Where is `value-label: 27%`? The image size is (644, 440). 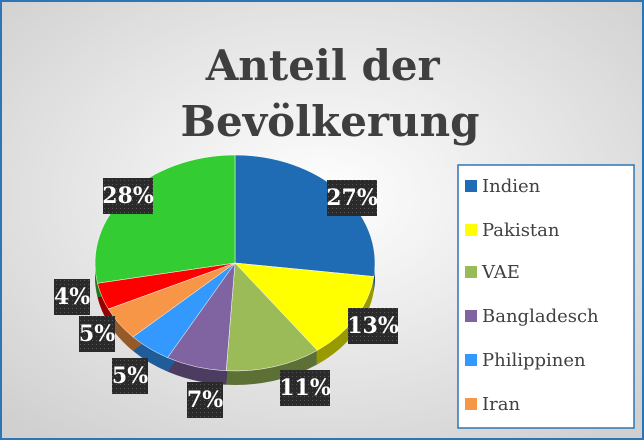
value-label: 27% is located at coordinates (352, 198).